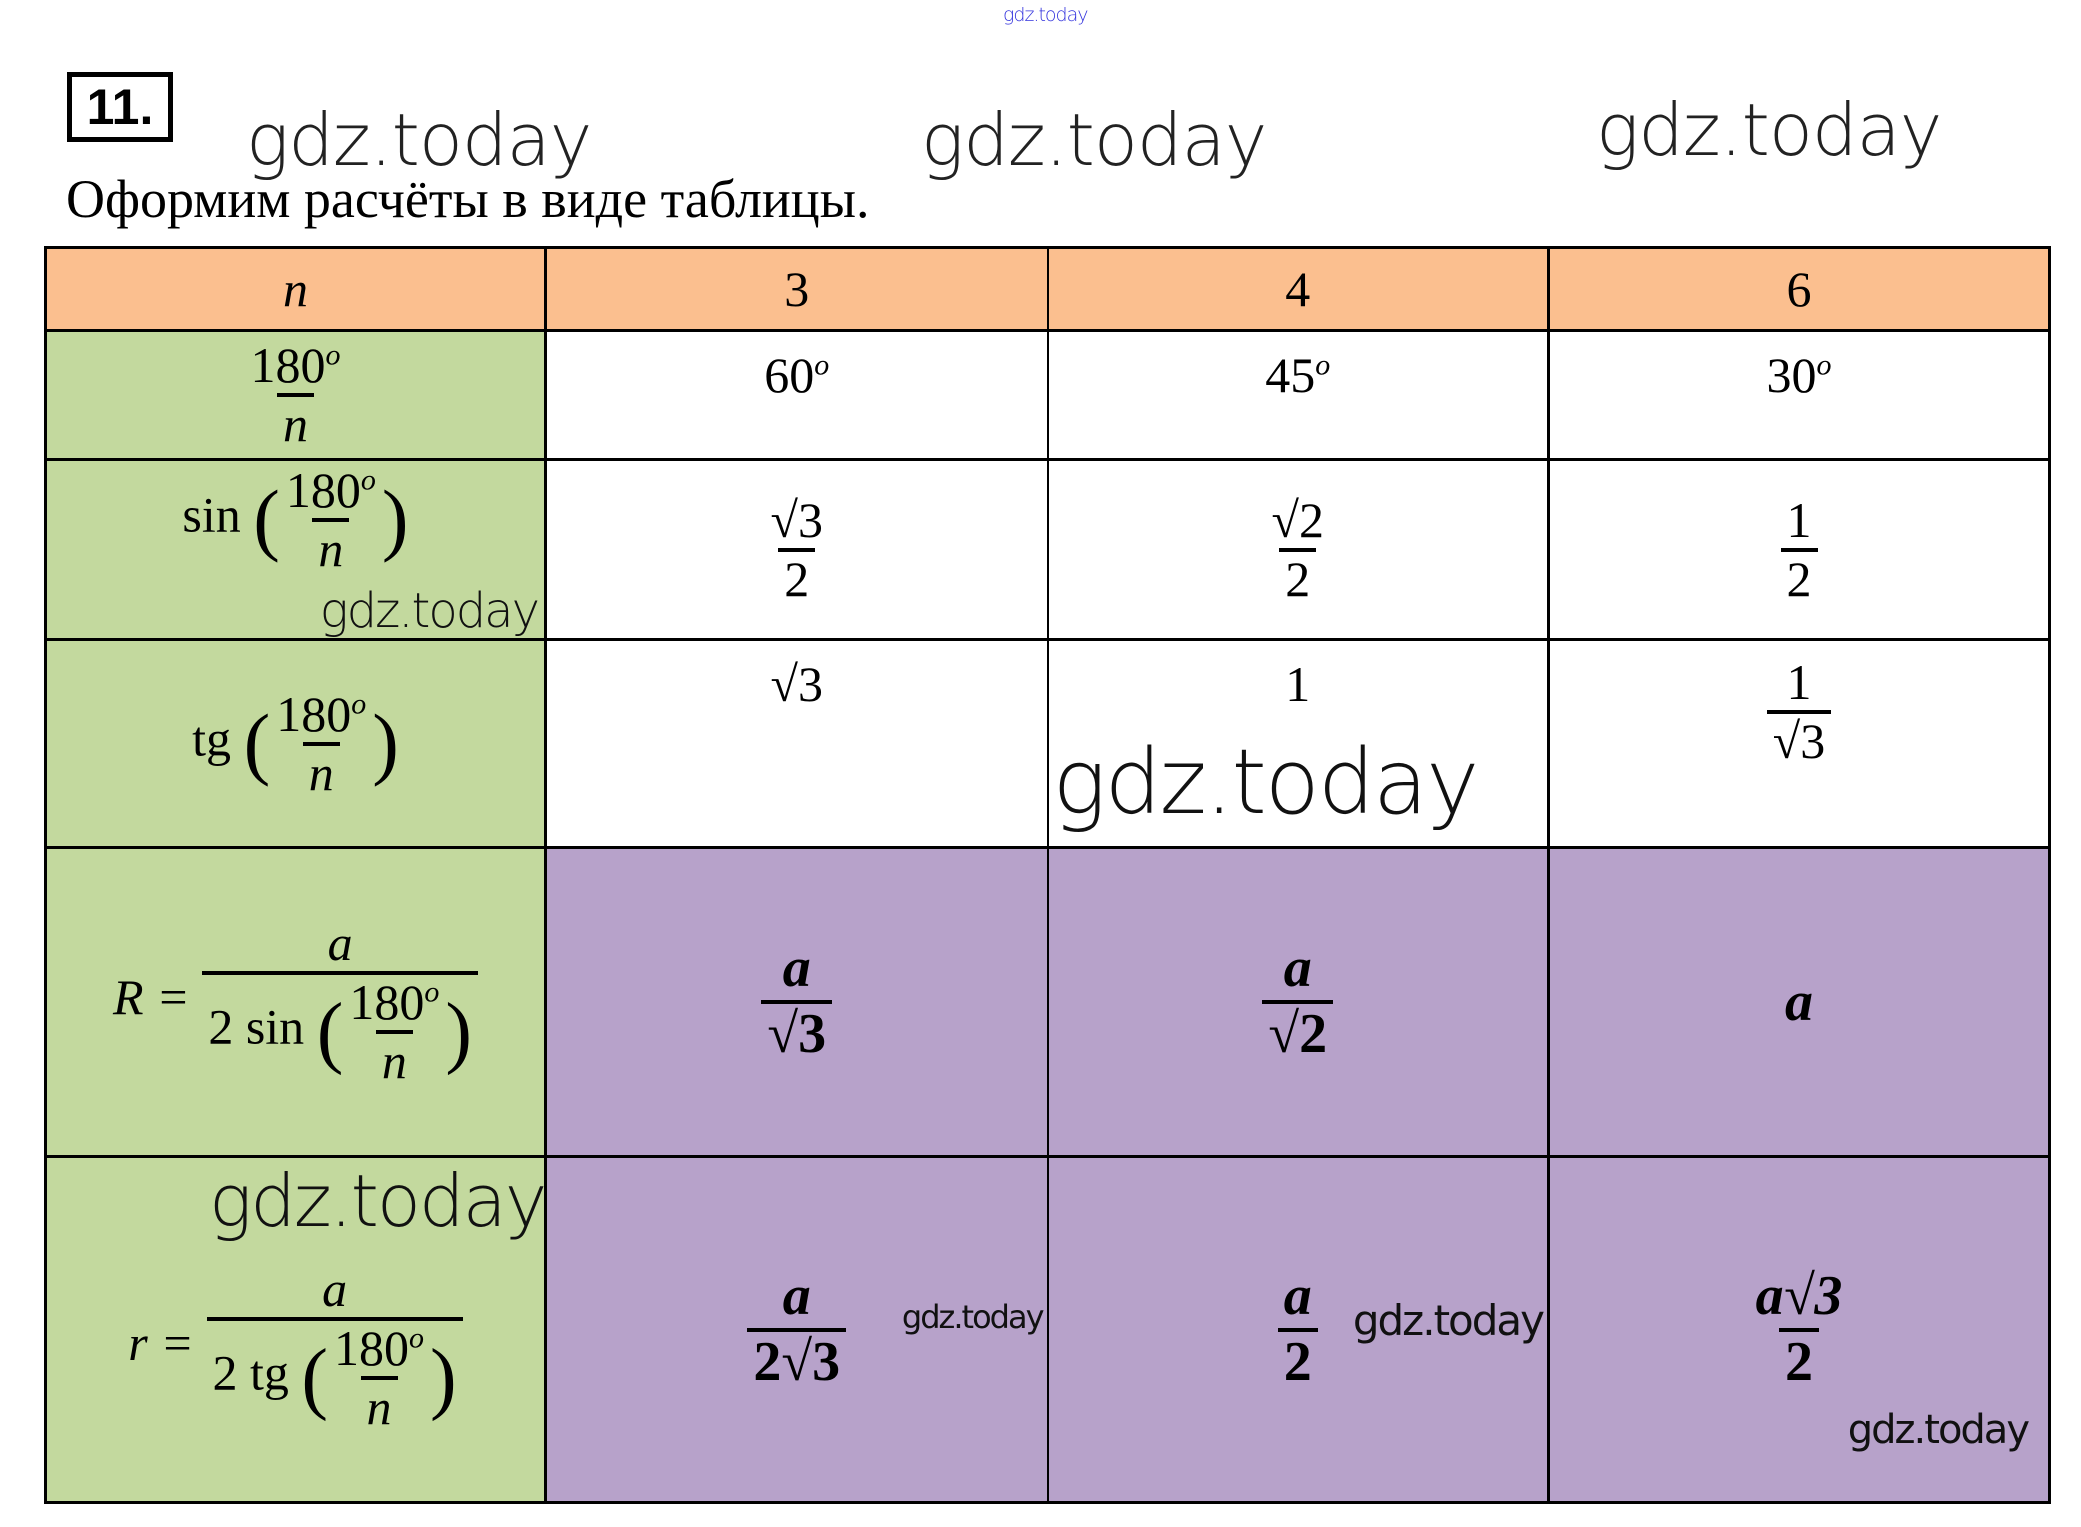 The image size is (2081, 1527). I want to click on denominator: 2√3, so click(797, 1360).